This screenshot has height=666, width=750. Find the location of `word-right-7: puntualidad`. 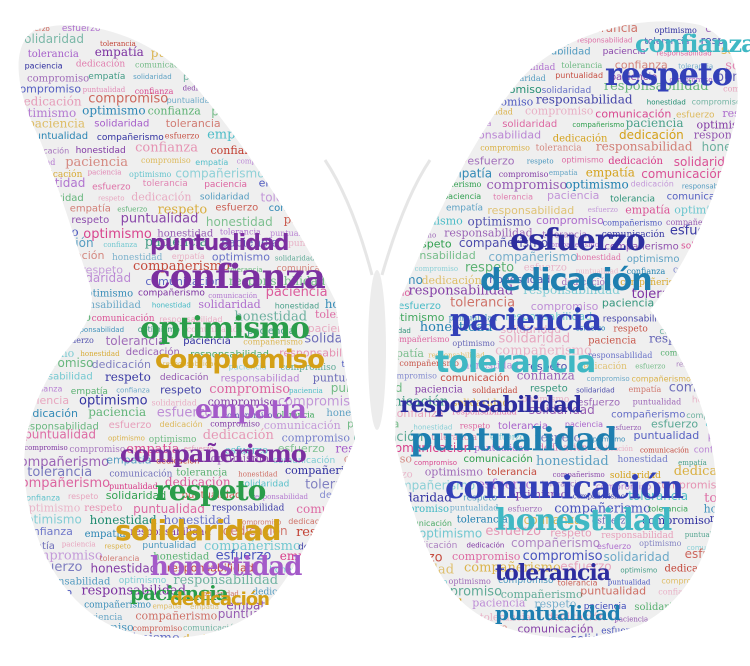

word-right-7: puntualidad is located at coordinates (513, 439).